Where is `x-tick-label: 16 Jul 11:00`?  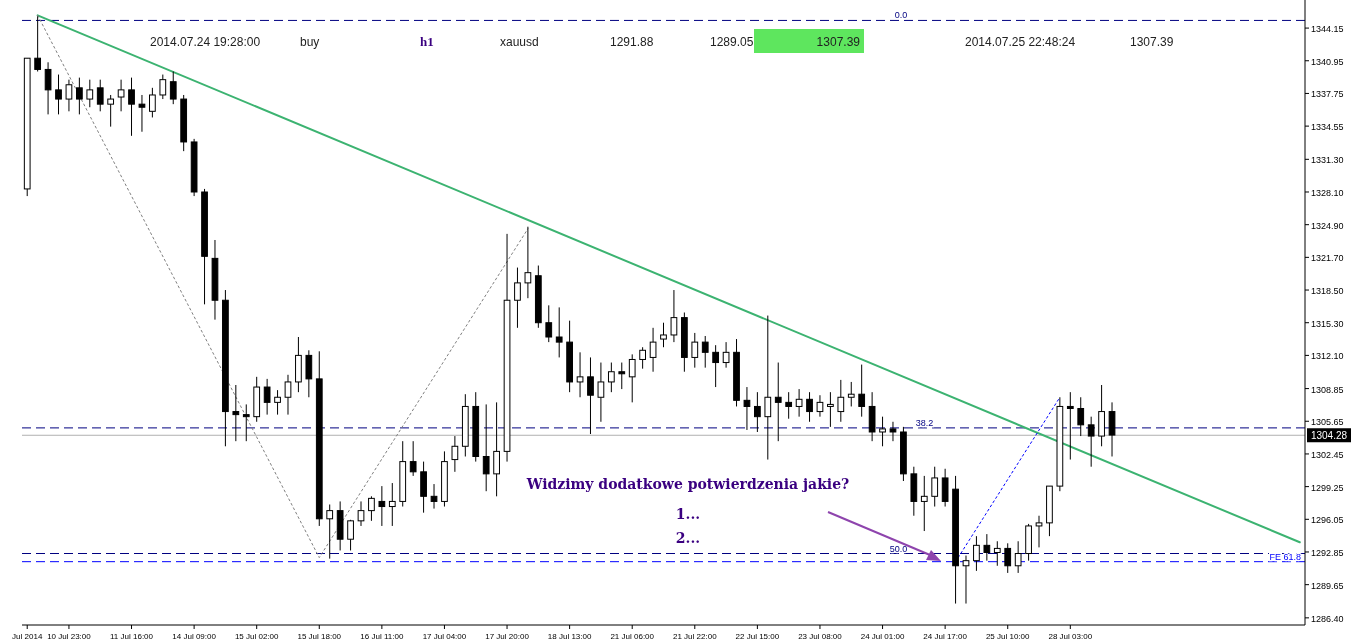 x-tick-label: 16 Jul 11:00 is located at coordinates (382, 636).